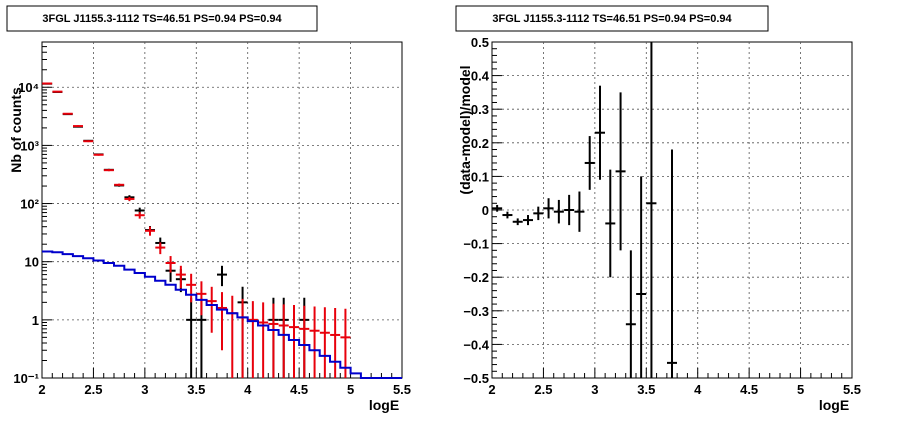 This screenshot has width=898, height=426. Describe the element at coordinates (480, 109) in the screenshot. I see `y-tick-label: 0.3` at that location.